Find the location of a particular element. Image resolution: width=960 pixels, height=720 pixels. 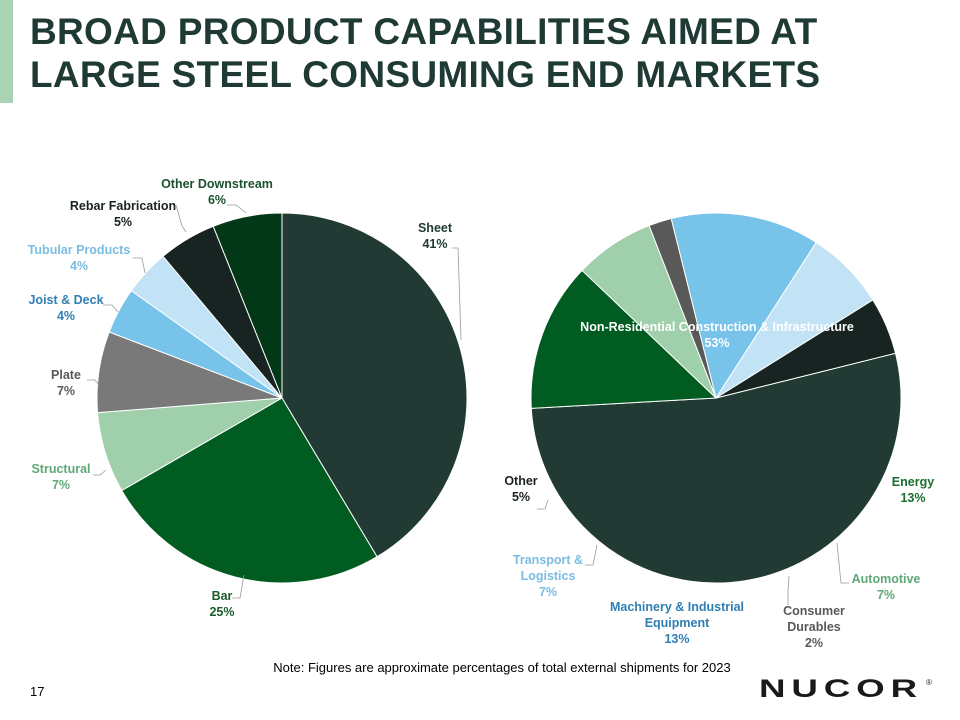

label-automotive-name: Automotive is located at coordinates (886, 579).